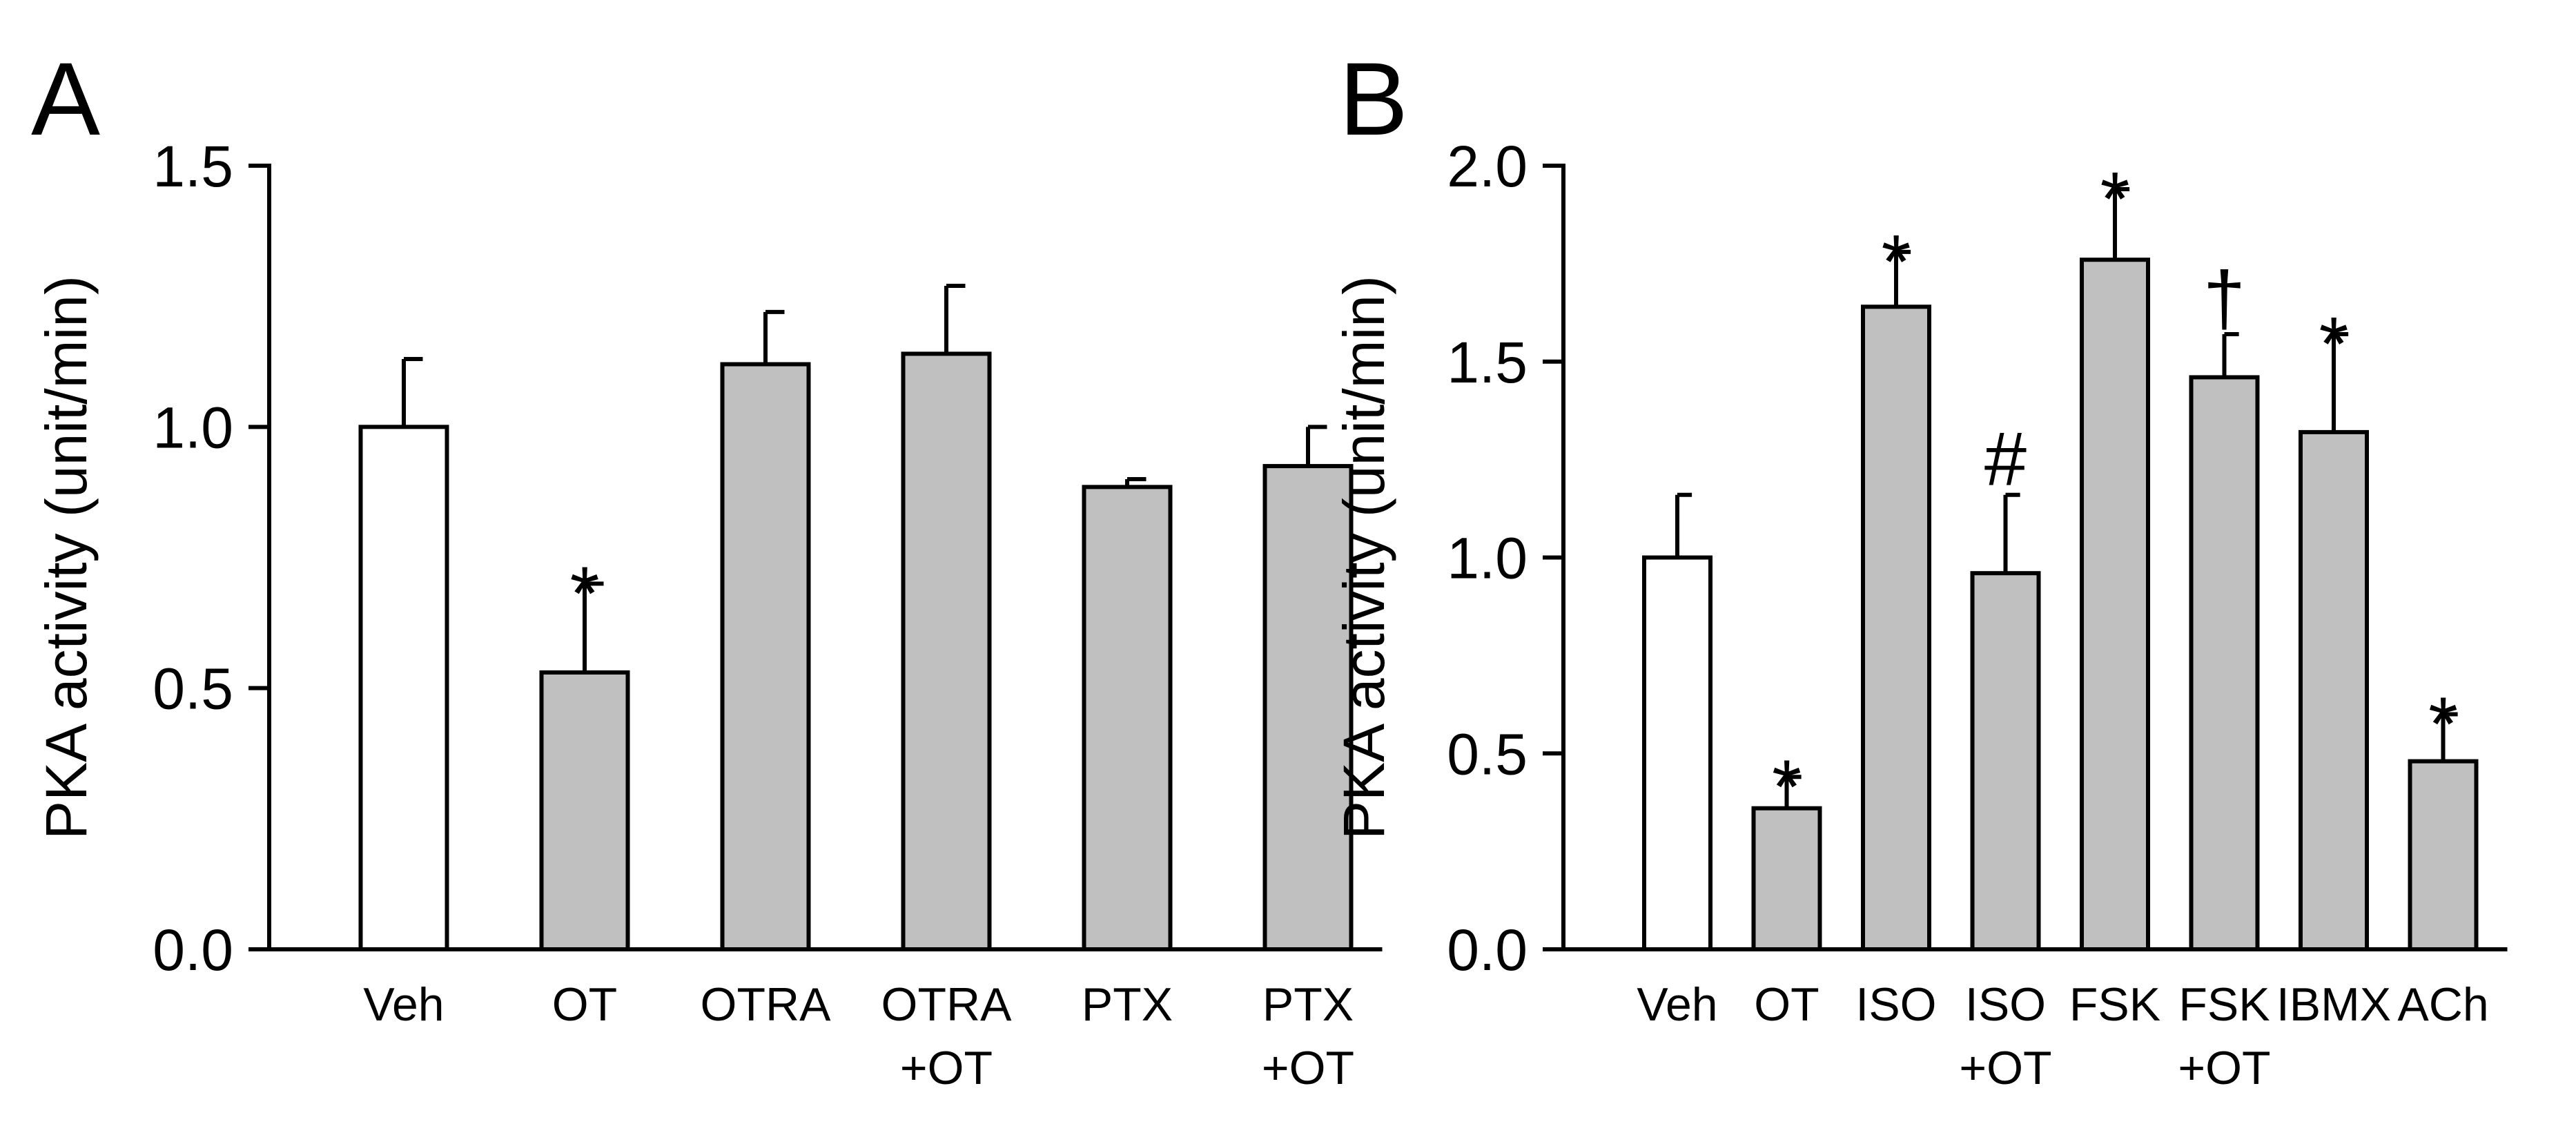 This screenshot has width=2576, height=1124. Describe the element at coordinates (1363, 557) in the screenshot. I see `panel-b-ylabel: PKA activity (unit/min)` at that location.